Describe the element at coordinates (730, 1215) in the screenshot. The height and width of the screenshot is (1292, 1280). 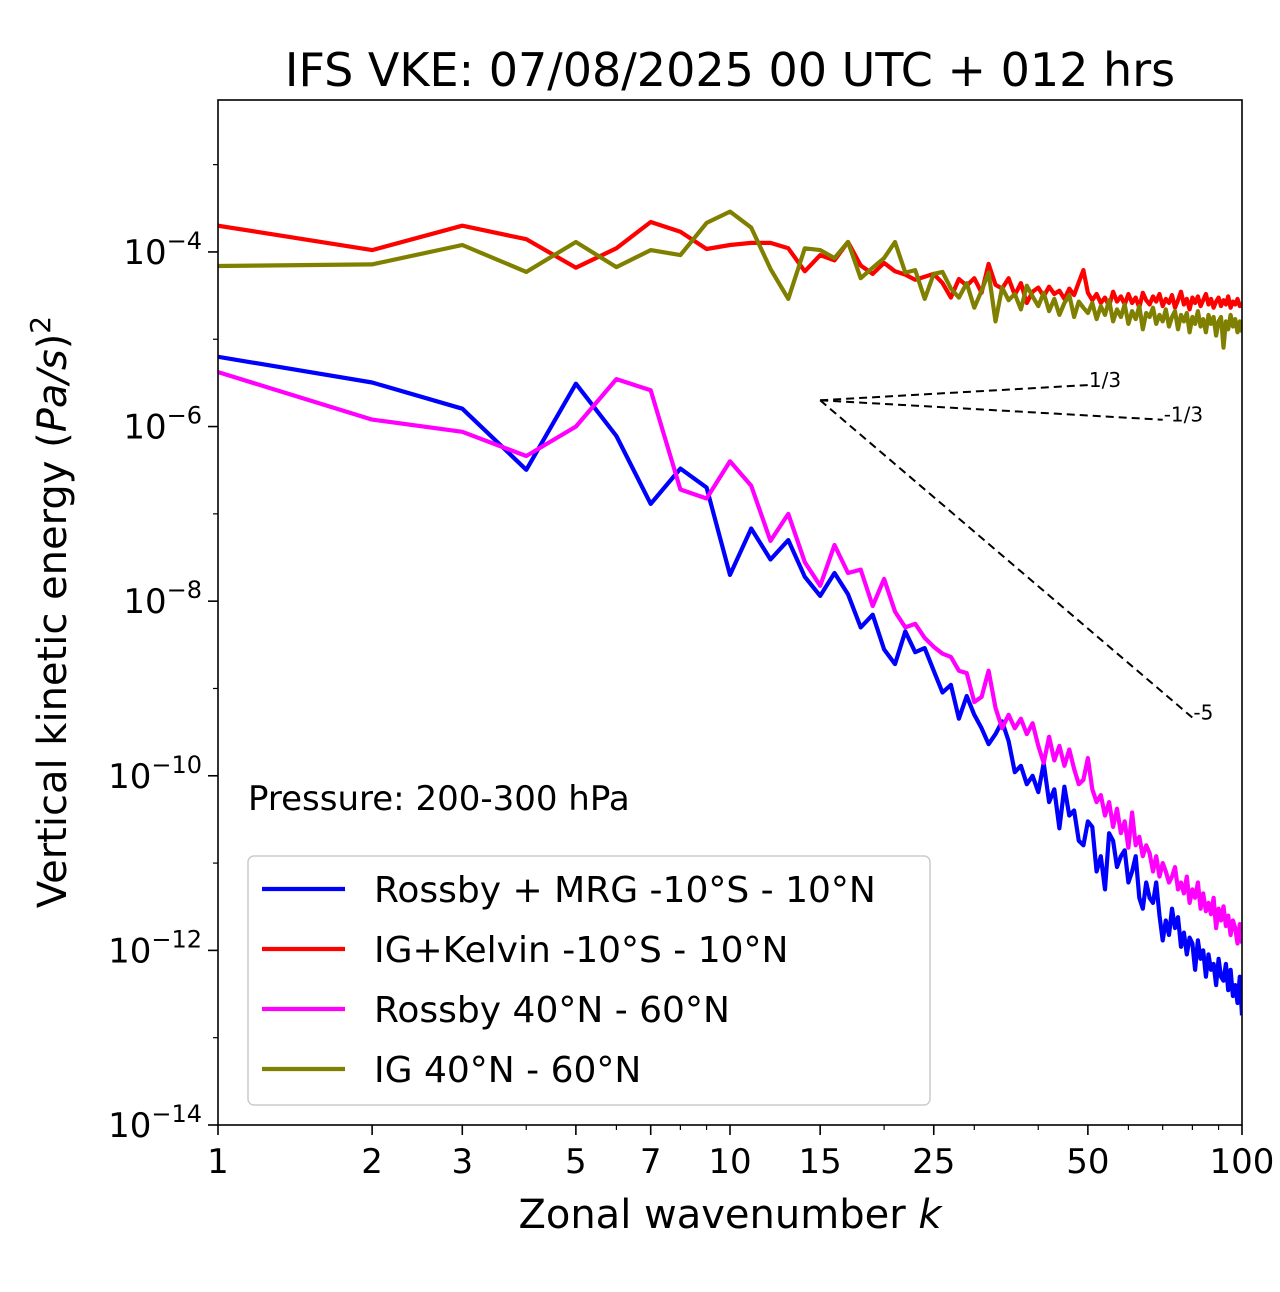
I see `x-axis-label: Zonal wavenumber k` at that location.